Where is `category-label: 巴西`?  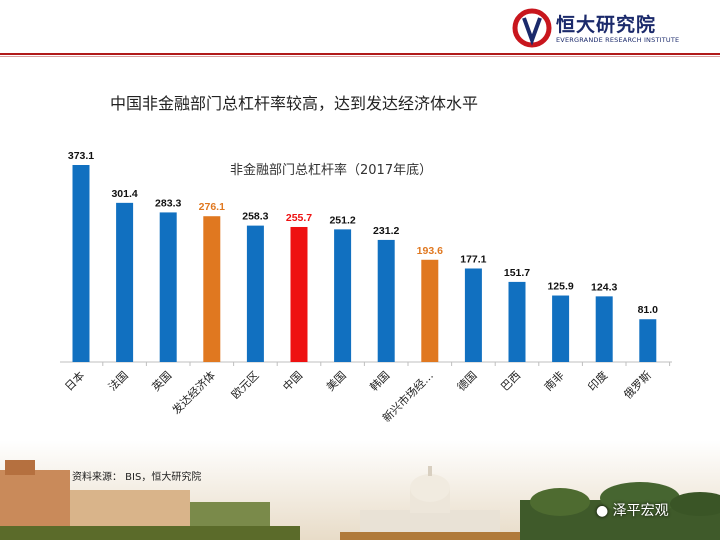 category-label: 巴西 is located at coordinates (510, 381).